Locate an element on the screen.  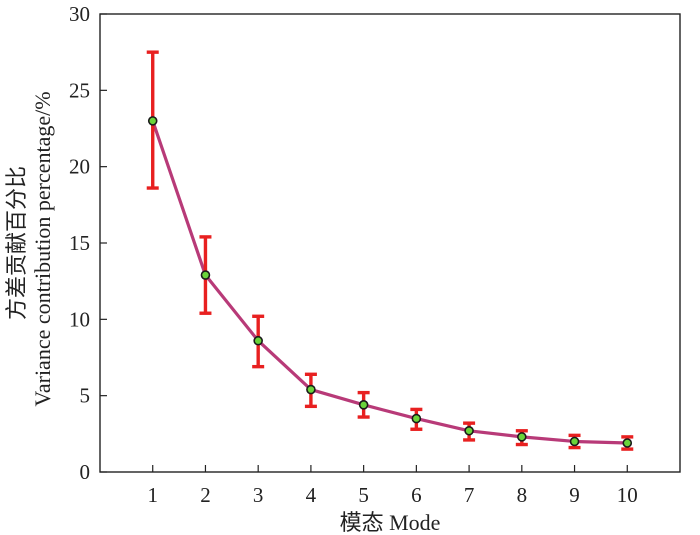
x-tick-label: 9 is located at coordinates (574, 495).